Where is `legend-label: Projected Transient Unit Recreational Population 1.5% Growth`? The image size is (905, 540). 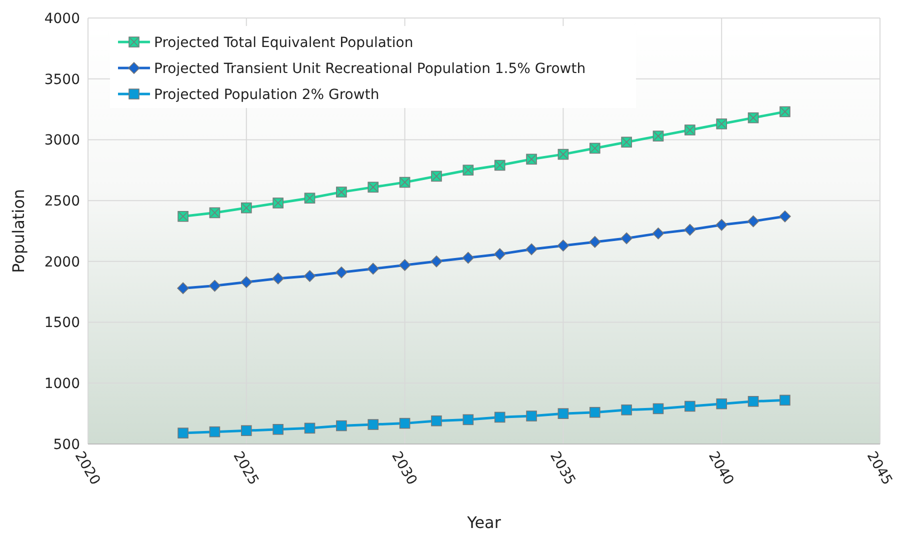
legend-label: Projected Transient Unit Recreational Population 1.5% Growth is located at coordinates (370, 68).